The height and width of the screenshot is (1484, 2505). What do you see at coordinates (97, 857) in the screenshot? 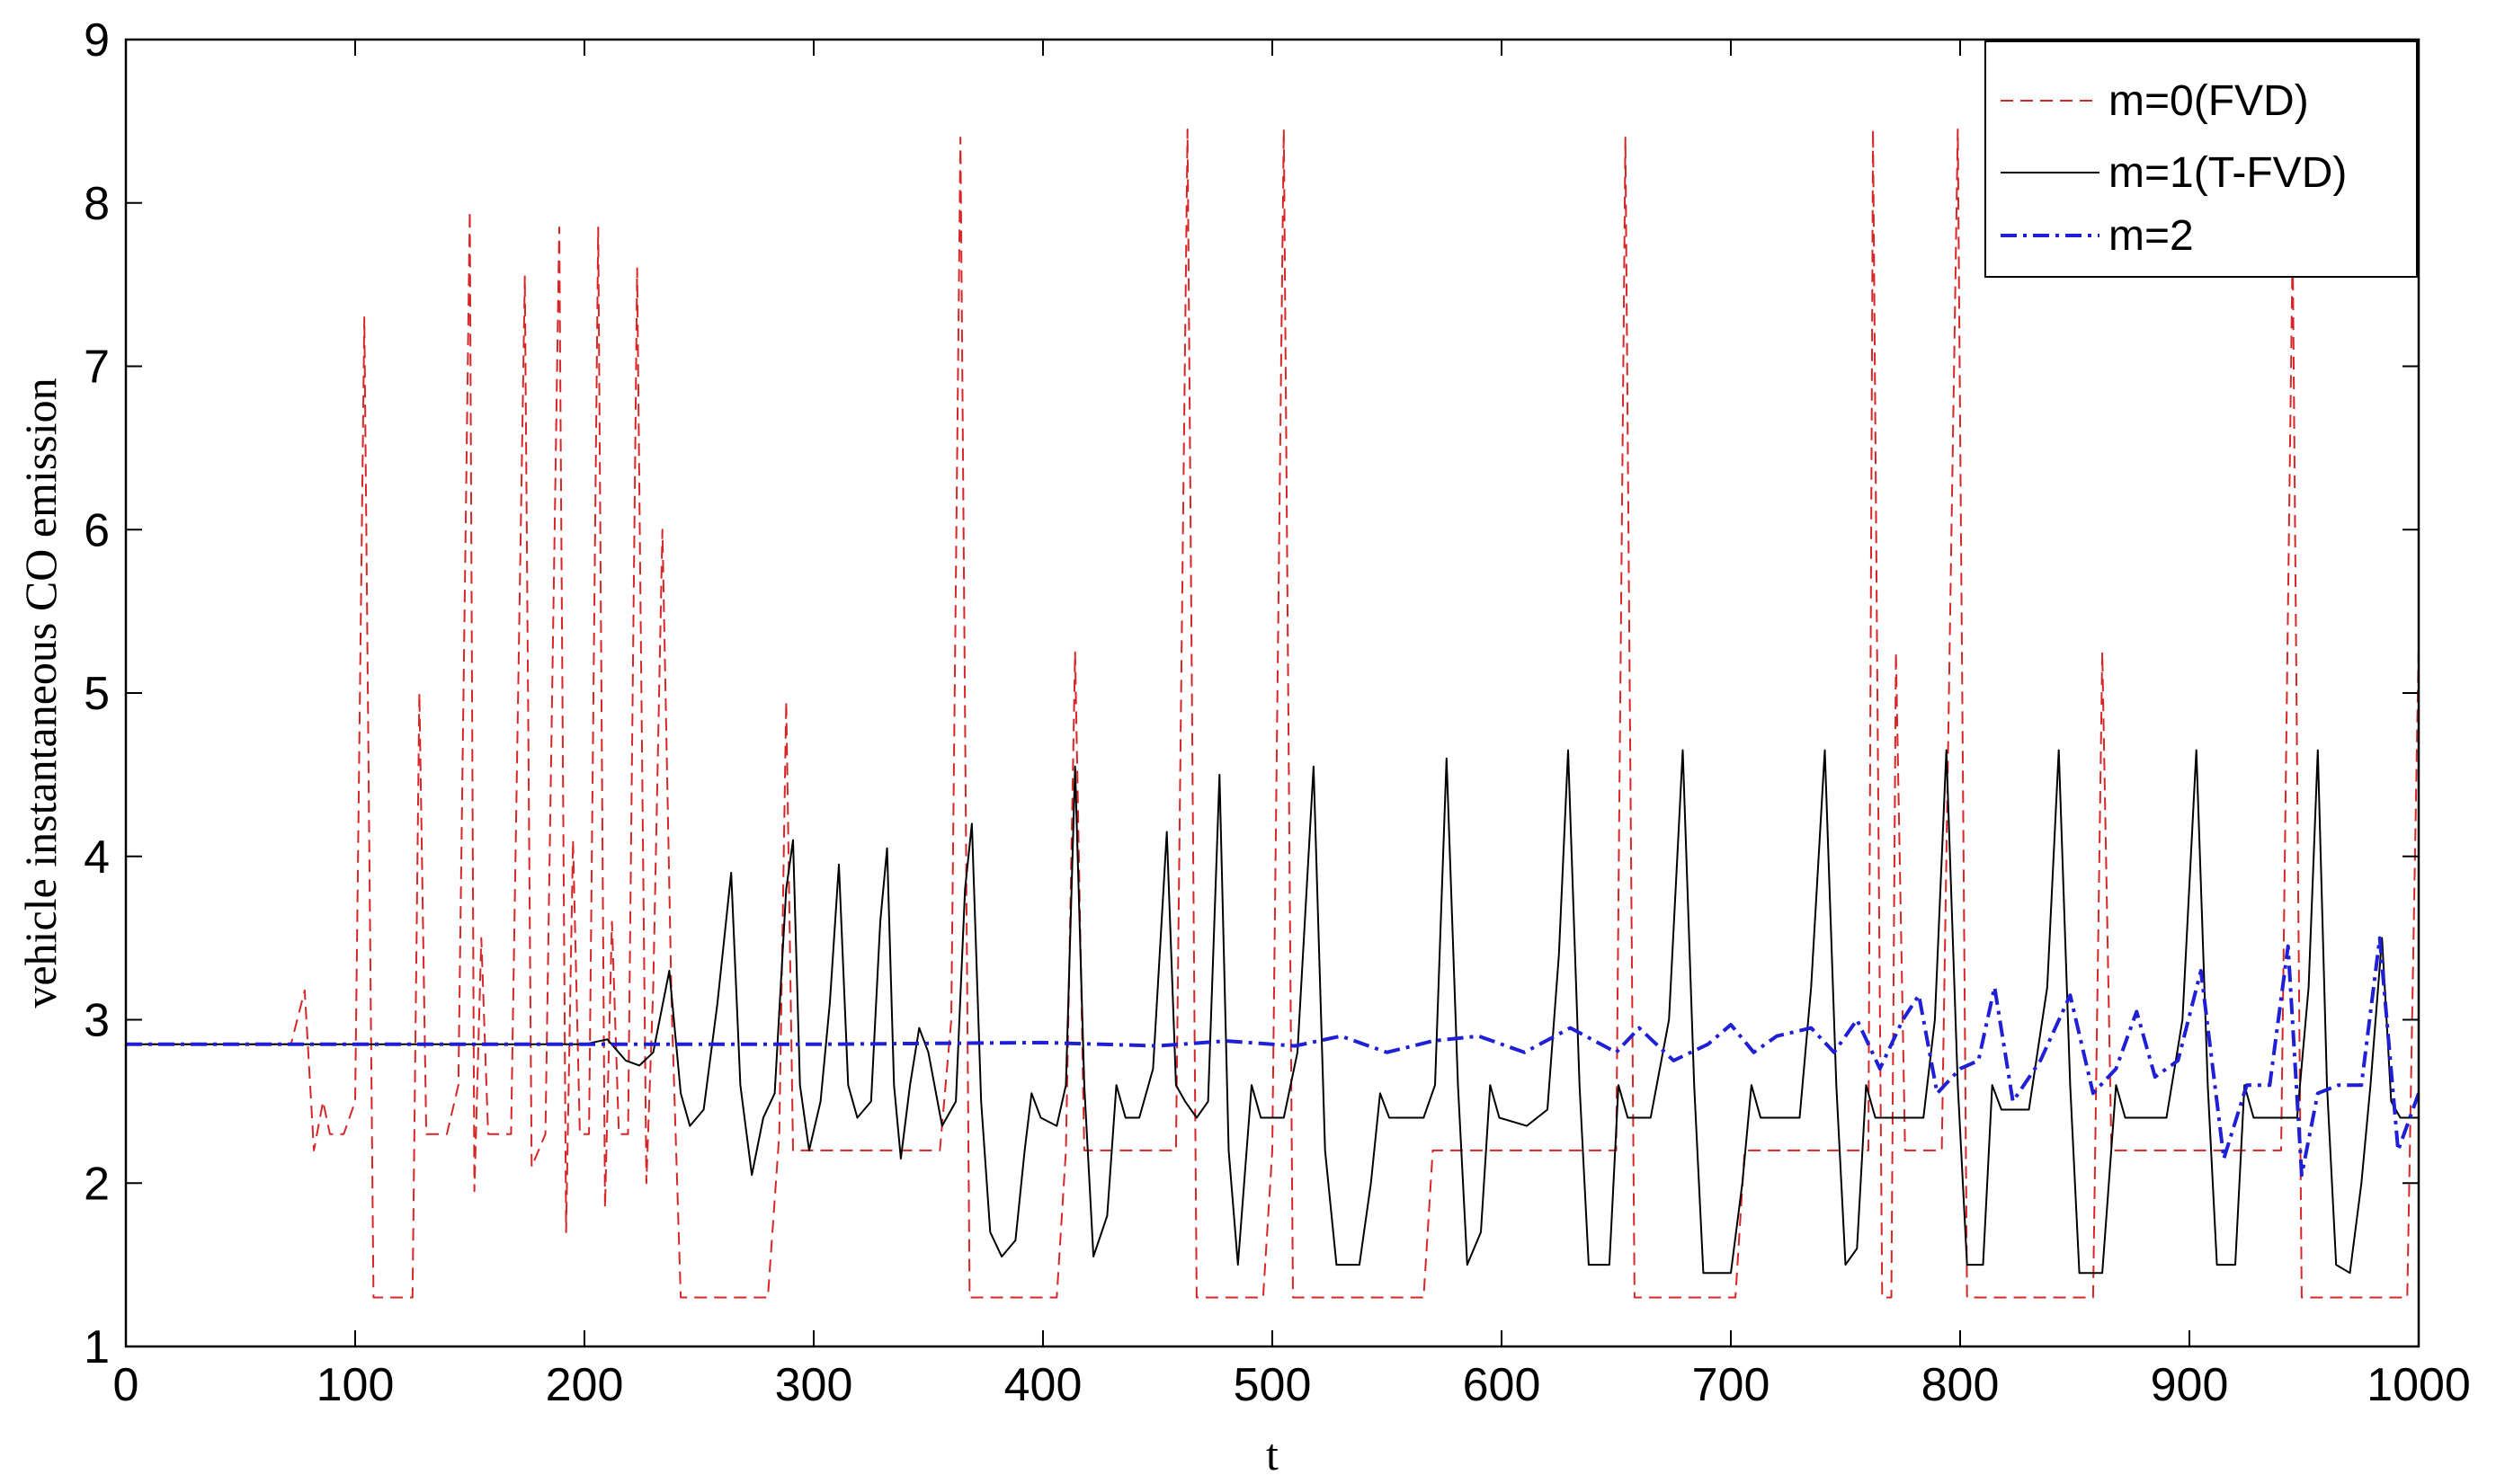
I see `y-tick-label: 4` at bounding box center [97, 857].